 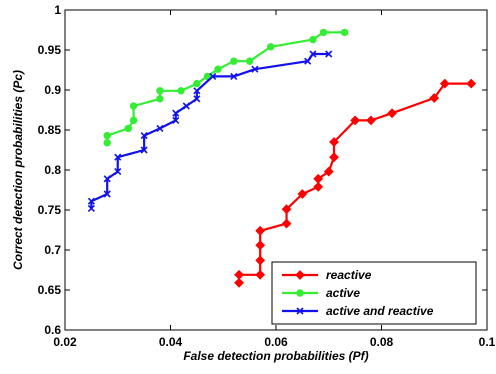 What do you see at coordinates (50, 50) in the screenshot?
I see `y-tick-label: 0.95` at bounding box center [50, 50].